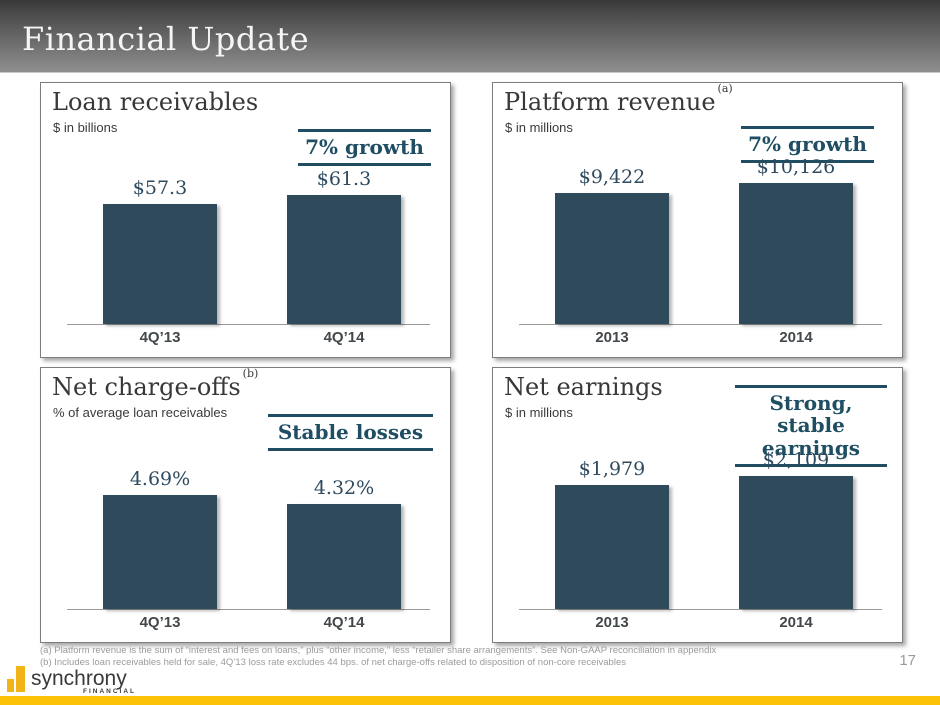  I want to click on bar-column: $61.3 4Q’14, so click(344, 257).